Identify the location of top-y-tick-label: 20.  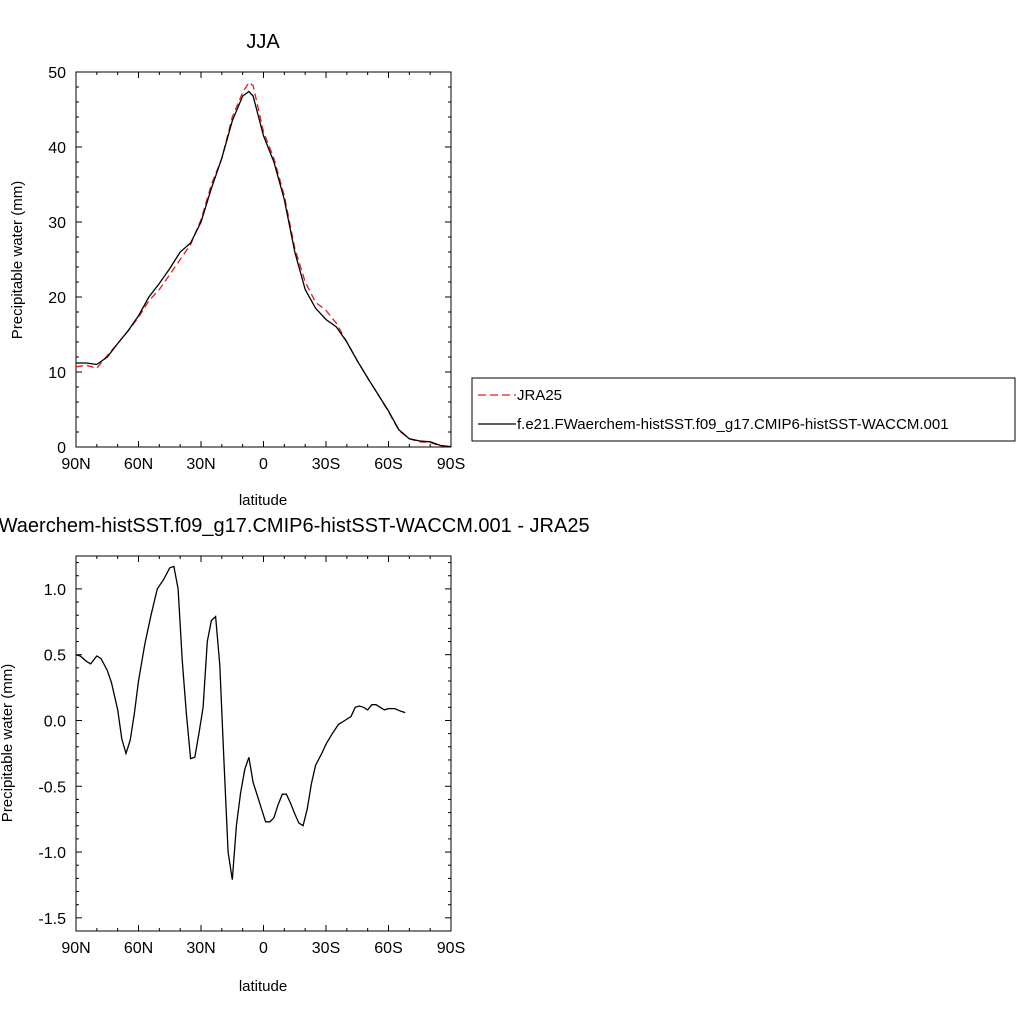
(57, 298).